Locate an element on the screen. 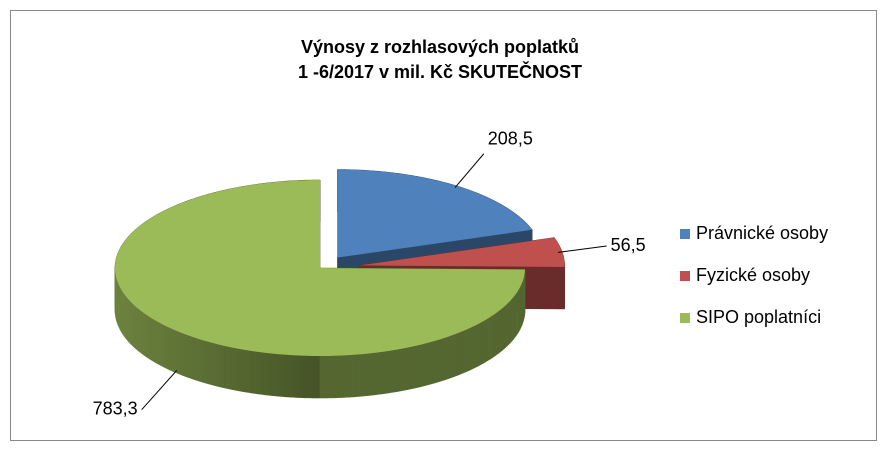  data-label: 783,3 is located at coordinates (115, 408).